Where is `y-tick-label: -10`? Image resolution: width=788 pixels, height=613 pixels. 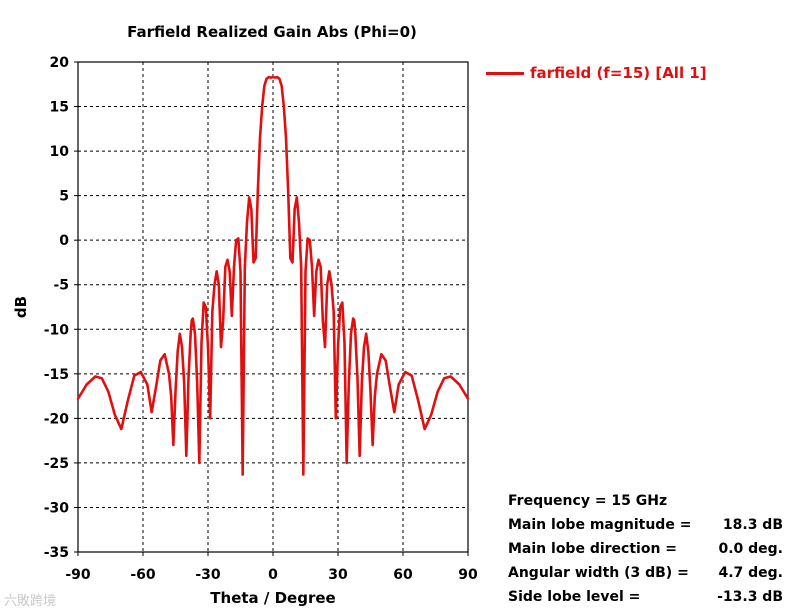
y-tick-label: -10 is located at coordinates (57, 330).